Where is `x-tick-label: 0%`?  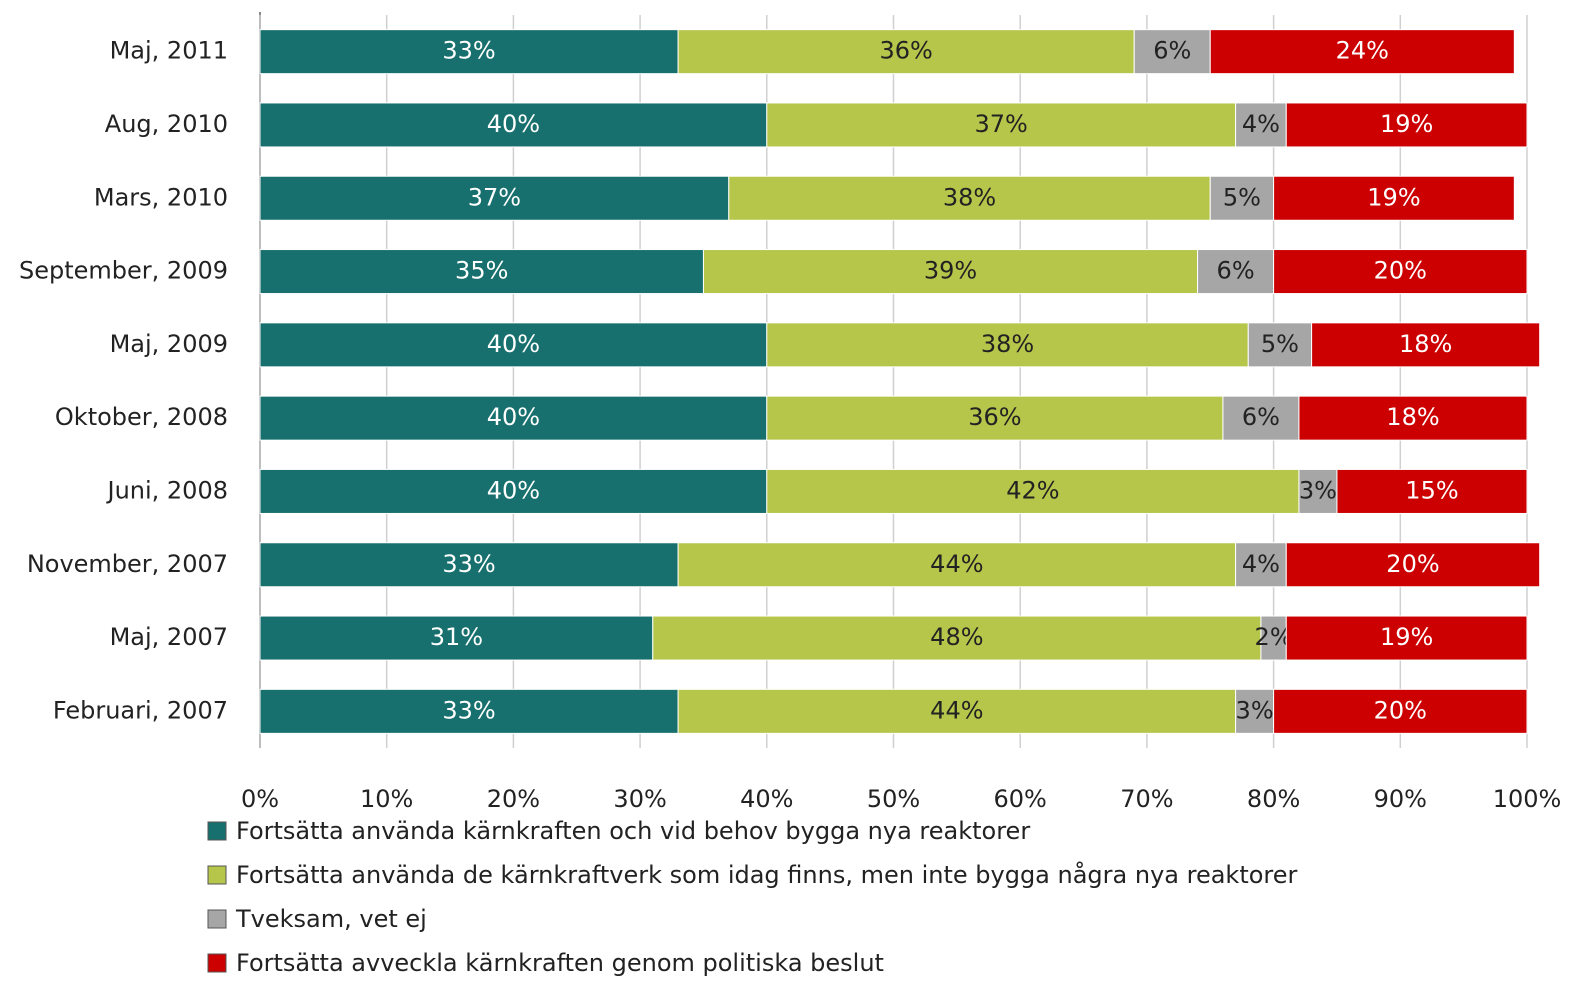 x-tick-label: 0% is located at coordinates (260, 799).